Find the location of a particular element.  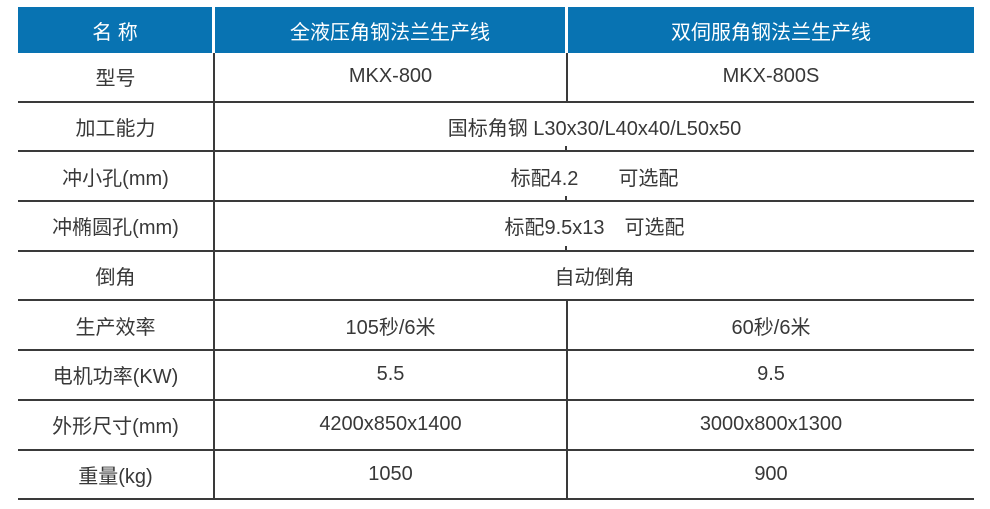

header-cell-servo-line: 双伺服角钢法兰生产线 is located at coordinates (771, 30).